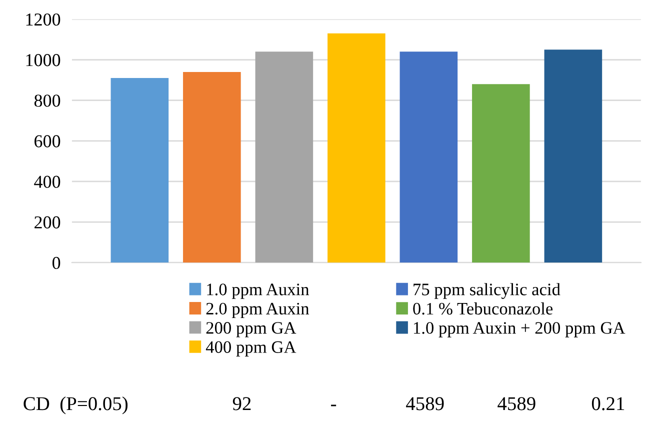 The height and width of the screenshot is (427, 654). Describe the element at coordinates (47, 182) in the screenshot. I see `y-tick-label: 400` at that location.